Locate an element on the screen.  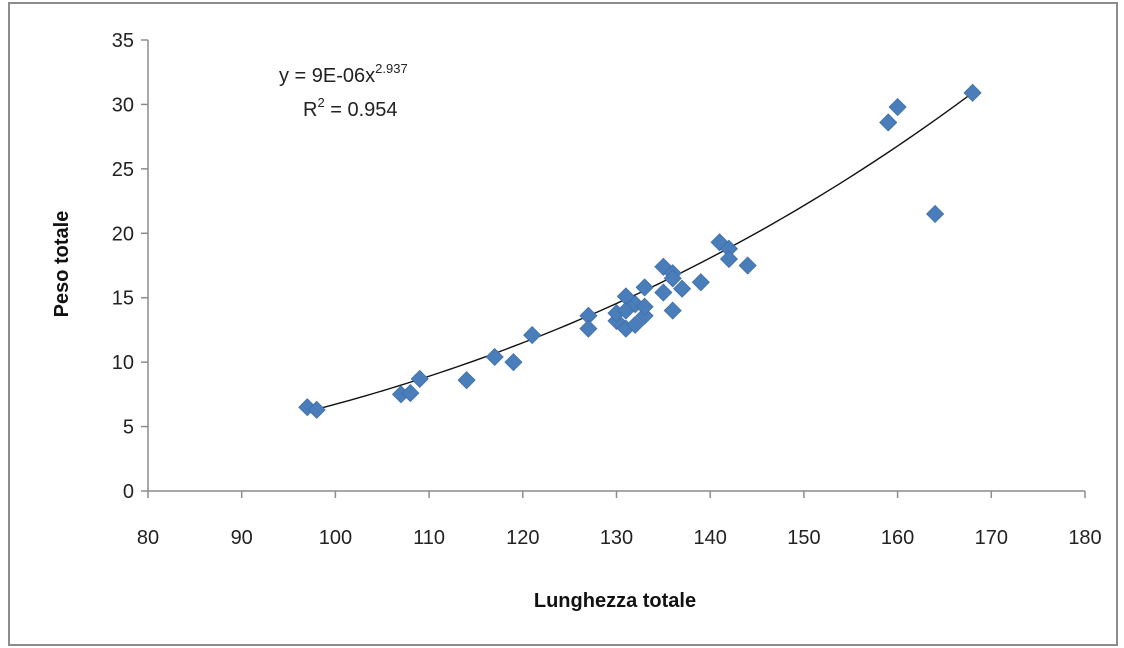
y-tick-label: 15 is located at coordinates (123, 299).